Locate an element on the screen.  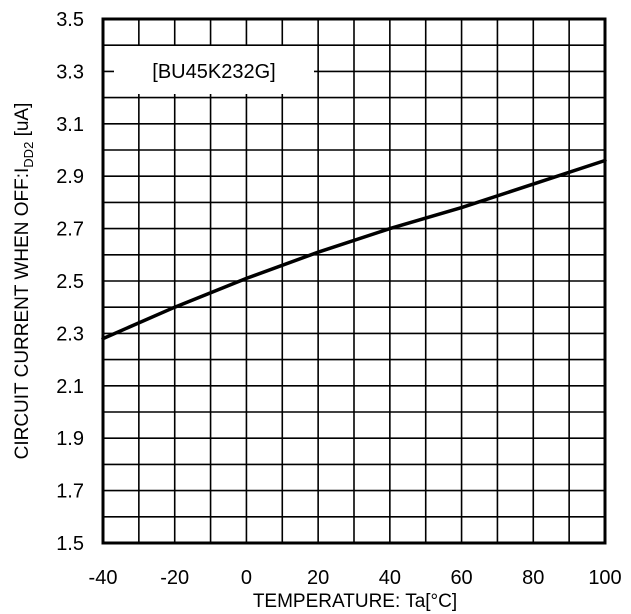
x-tick-label: 80 is located at coordinates (533, 578).